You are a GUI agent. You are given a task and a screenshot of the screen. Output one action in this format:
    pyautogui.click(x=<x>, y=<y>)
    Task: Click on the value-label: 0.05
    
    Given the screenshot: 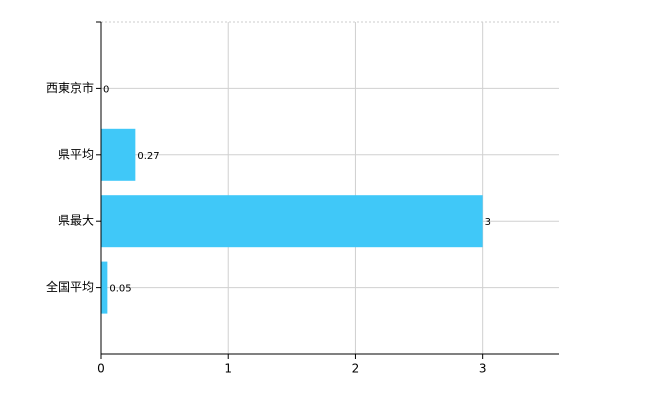 What is the action you would take?
    pyautogui.click(x=120, y=289)
    